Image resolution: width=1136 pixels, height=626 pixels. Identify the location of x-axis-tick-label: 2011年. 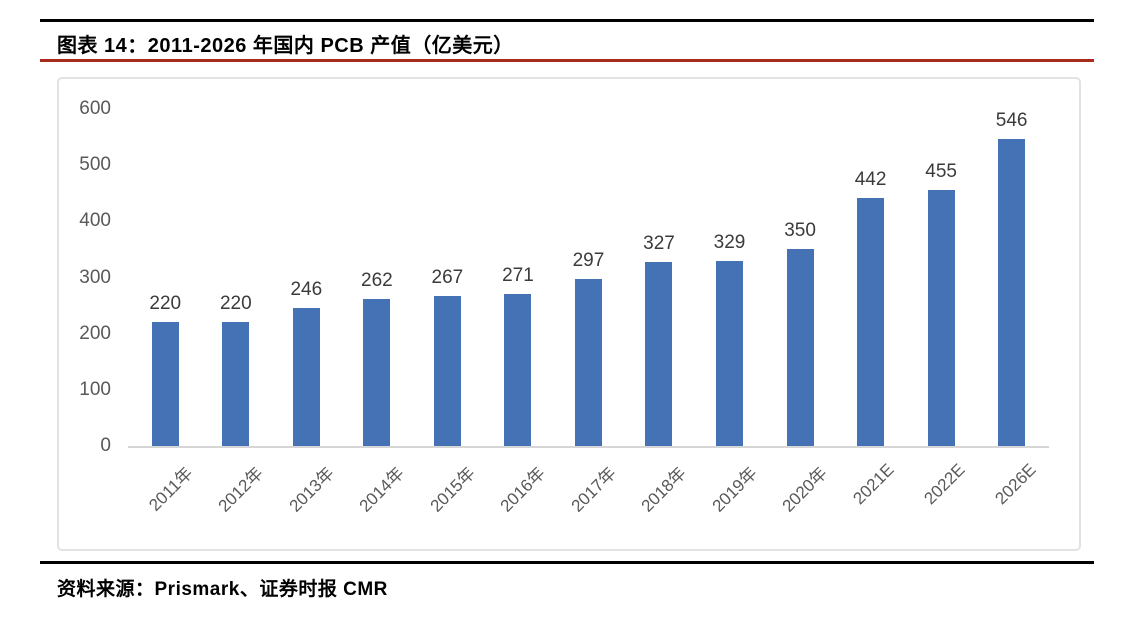
(170, 489).